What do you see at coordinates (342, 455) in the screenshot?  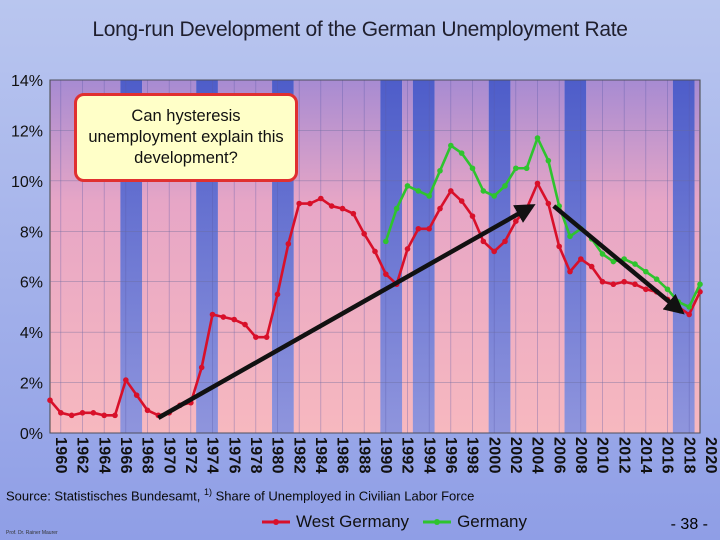 I see `x-tick-label: 1986` at bounding box center [342, 455].